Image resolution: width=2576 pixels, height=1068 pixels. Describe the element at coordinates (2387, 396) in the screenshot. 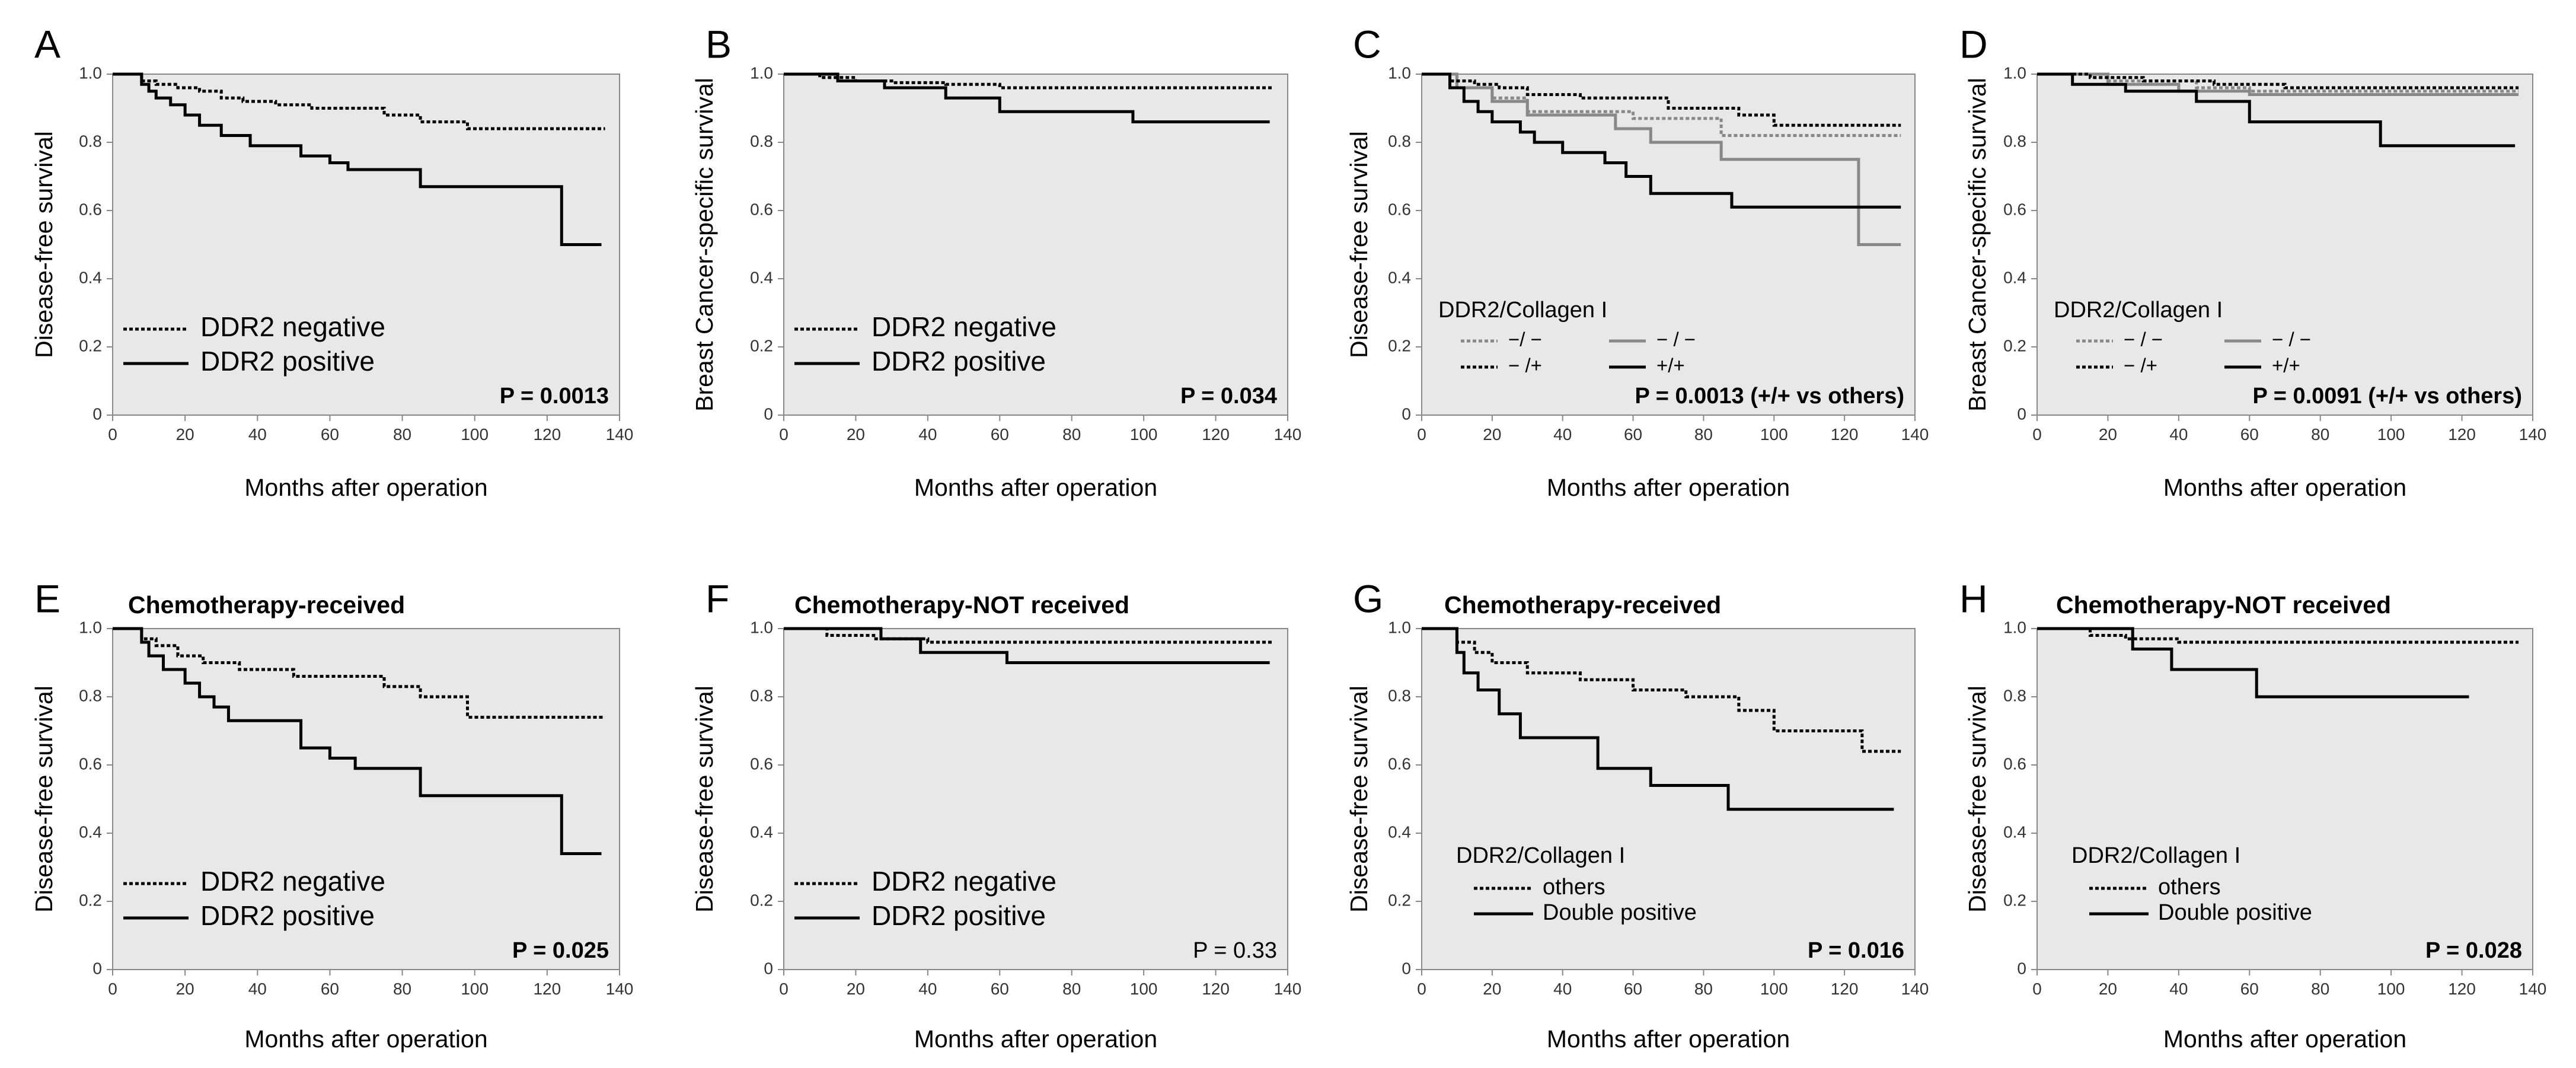

I see `p-value: P = 0.0091 (+/+ vs others)` at that location.